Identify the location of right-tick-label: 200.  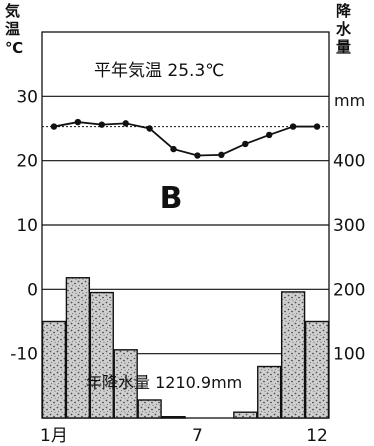
(349, 290).